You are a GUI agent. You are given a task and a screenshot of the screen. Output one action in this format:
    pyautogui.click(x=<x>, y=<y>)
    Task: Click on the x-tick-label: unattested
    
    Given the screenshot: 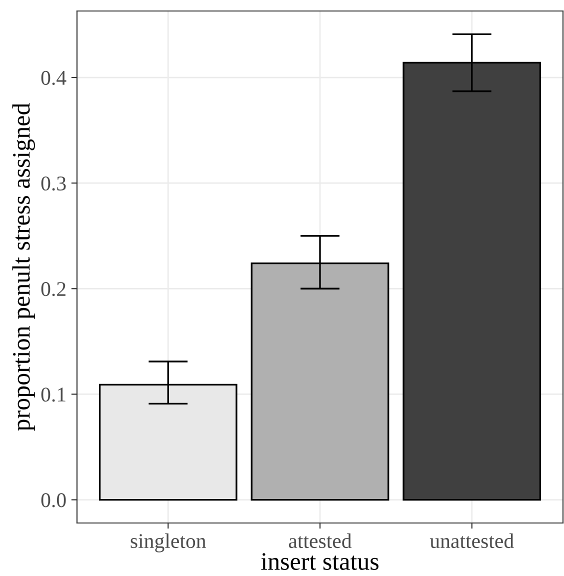 What is the action you would take?
    pyautogui.click(x=472, y=540)
    